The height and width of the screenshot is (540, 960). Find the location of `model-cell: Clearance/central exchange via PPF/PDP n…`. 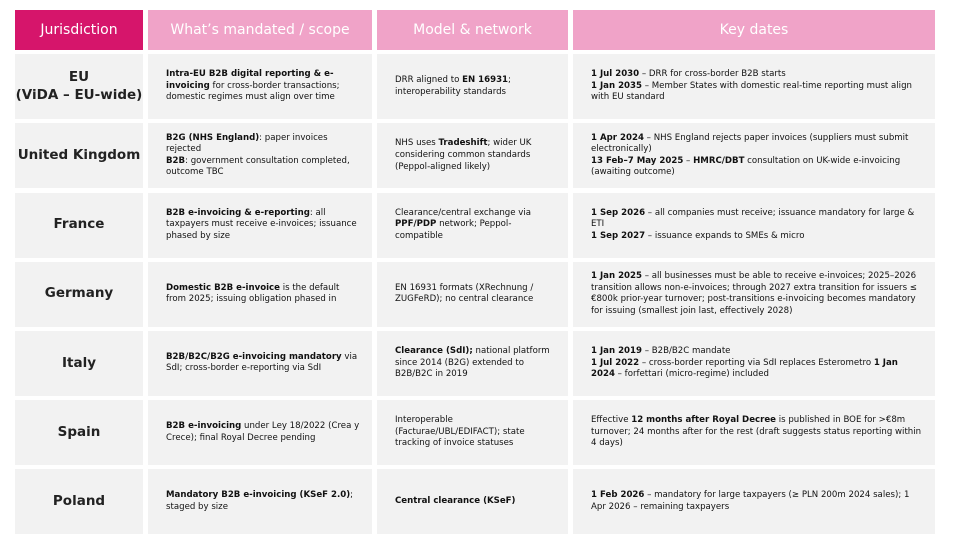

model-cell: Clearance/central exchange via PPF/PDP n… is located at coordinates (472, 225).